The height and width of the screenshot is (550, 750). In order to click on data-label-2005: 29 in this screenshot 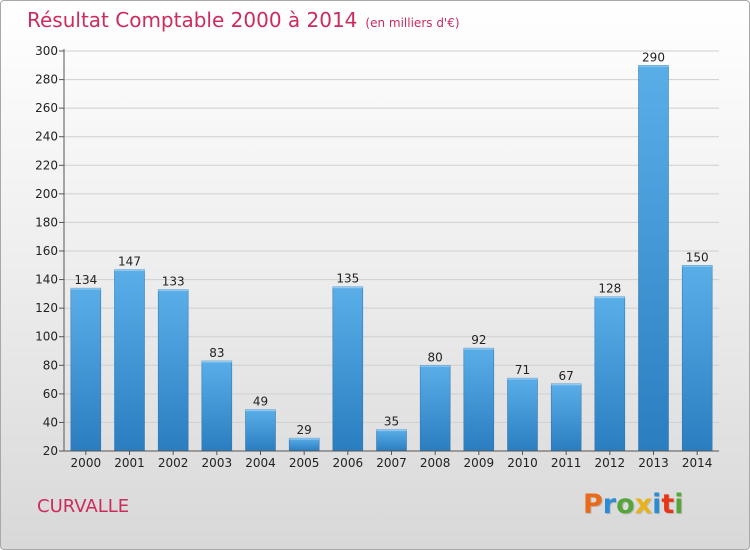, I will do `click(304, 430)`.